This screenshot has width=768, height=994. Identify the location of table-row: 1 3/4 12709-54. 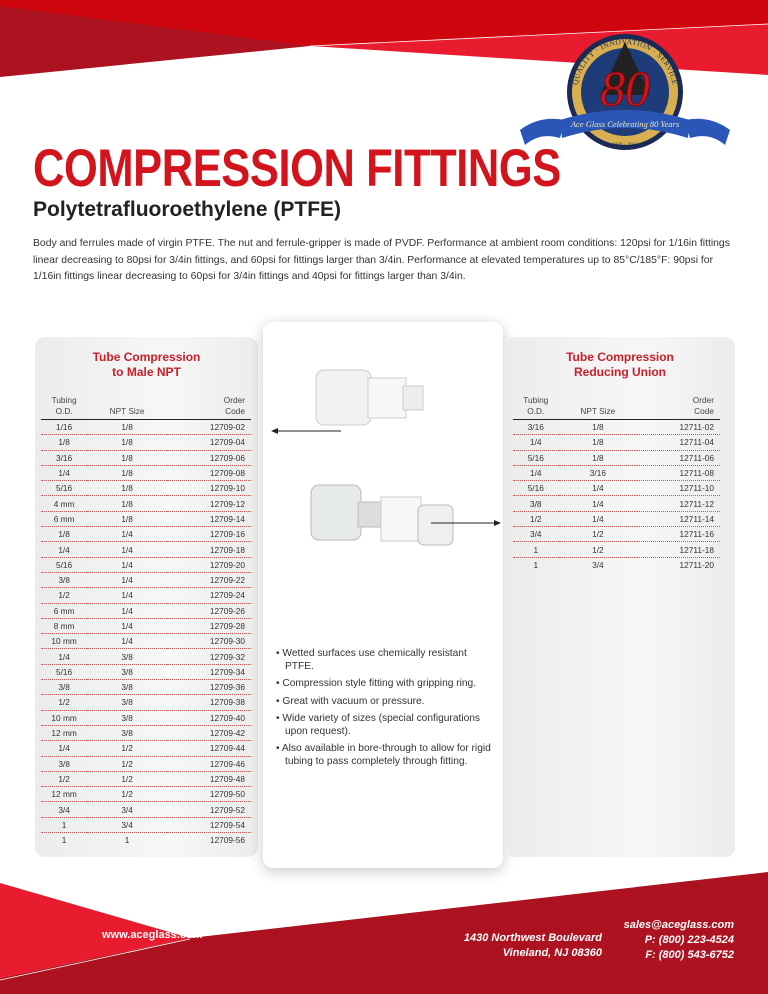
(146, 825).